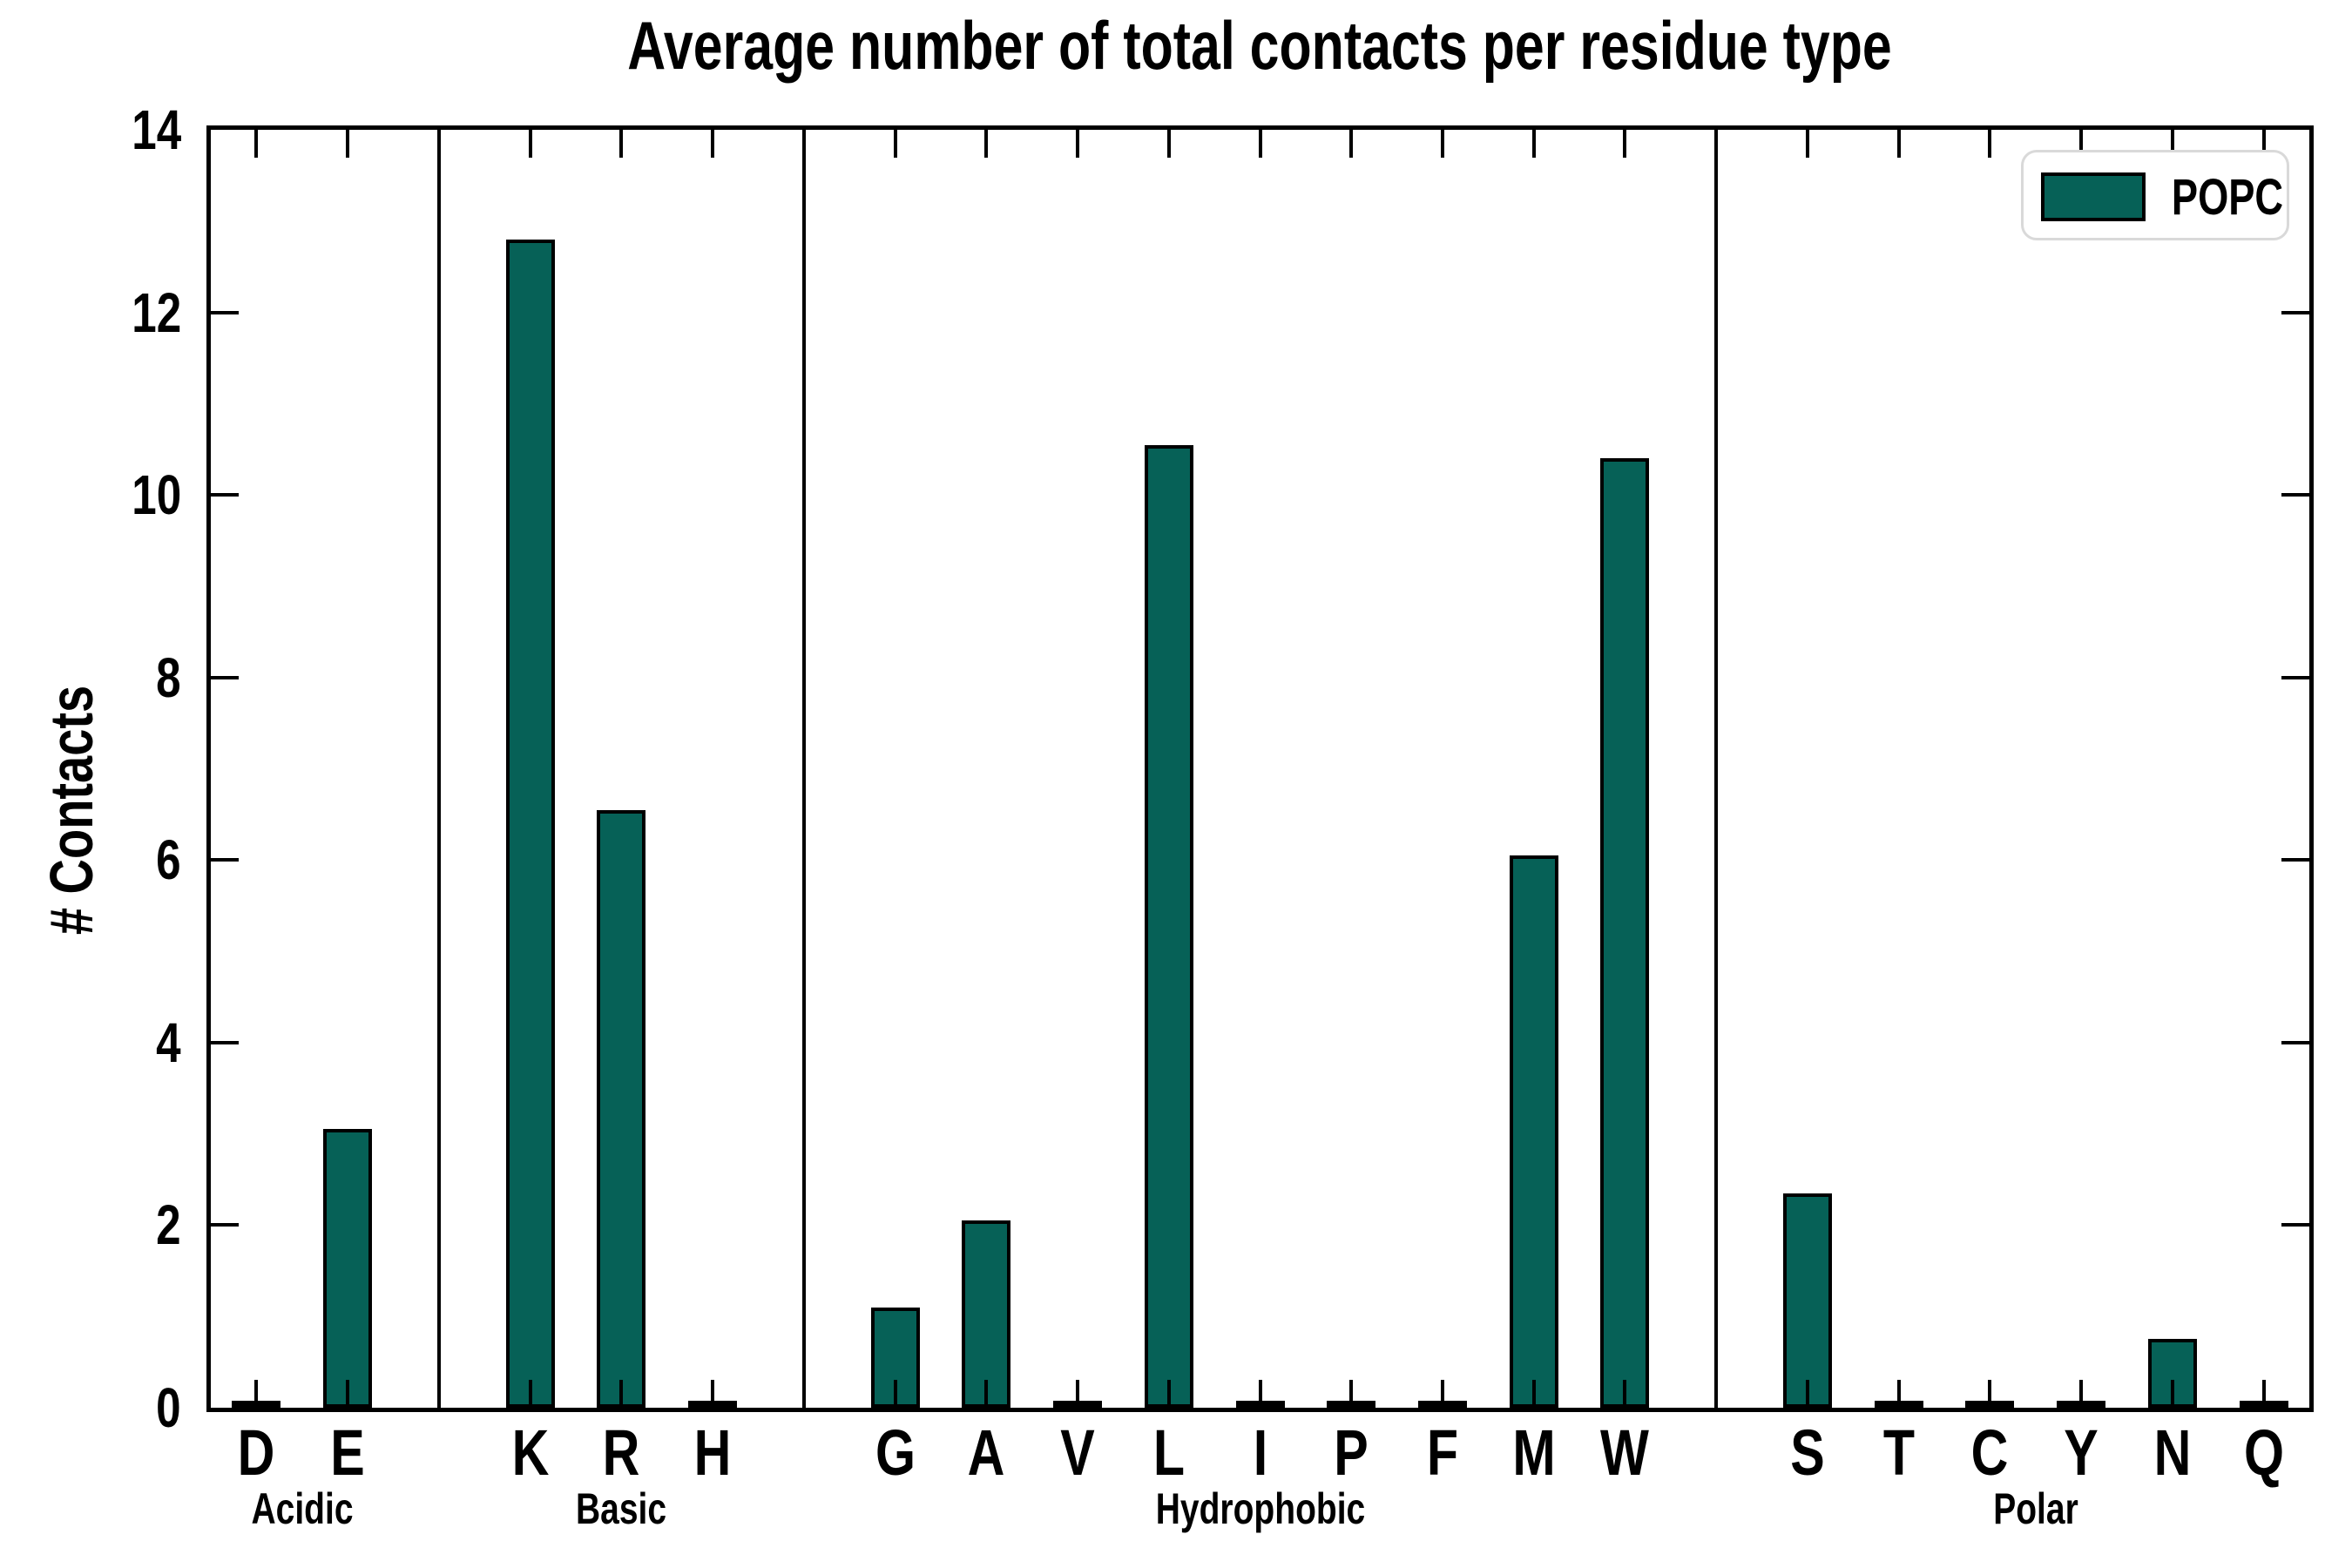 This screenshot has width=2352, height=1568. I want to click on legend-swatch-popc, so click(2093, 196).